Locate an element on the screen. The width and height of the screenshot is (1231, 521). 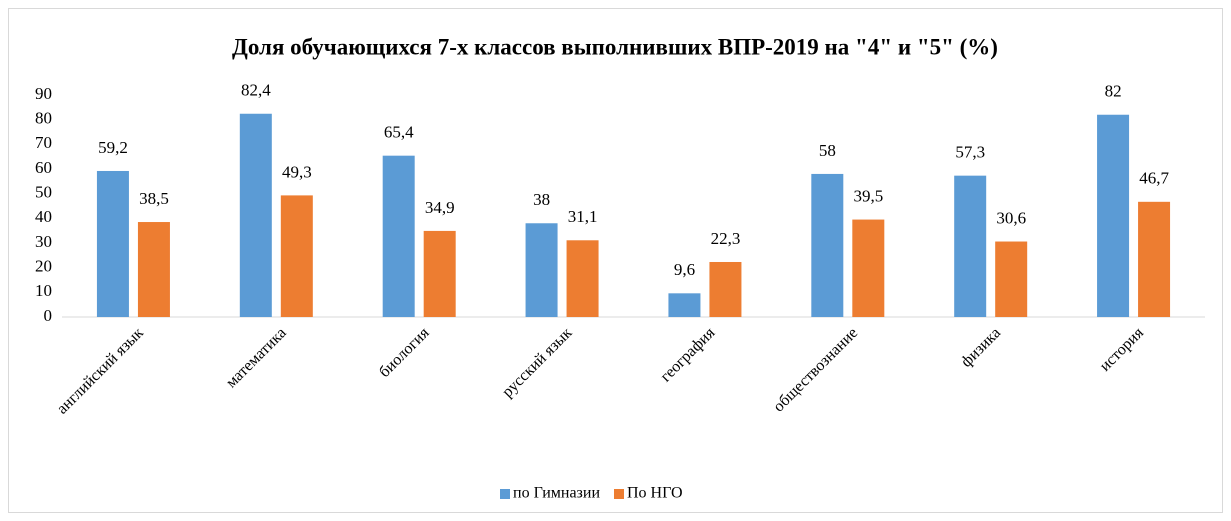
value-label: 30,6 is located at coordinates (1011, 217).